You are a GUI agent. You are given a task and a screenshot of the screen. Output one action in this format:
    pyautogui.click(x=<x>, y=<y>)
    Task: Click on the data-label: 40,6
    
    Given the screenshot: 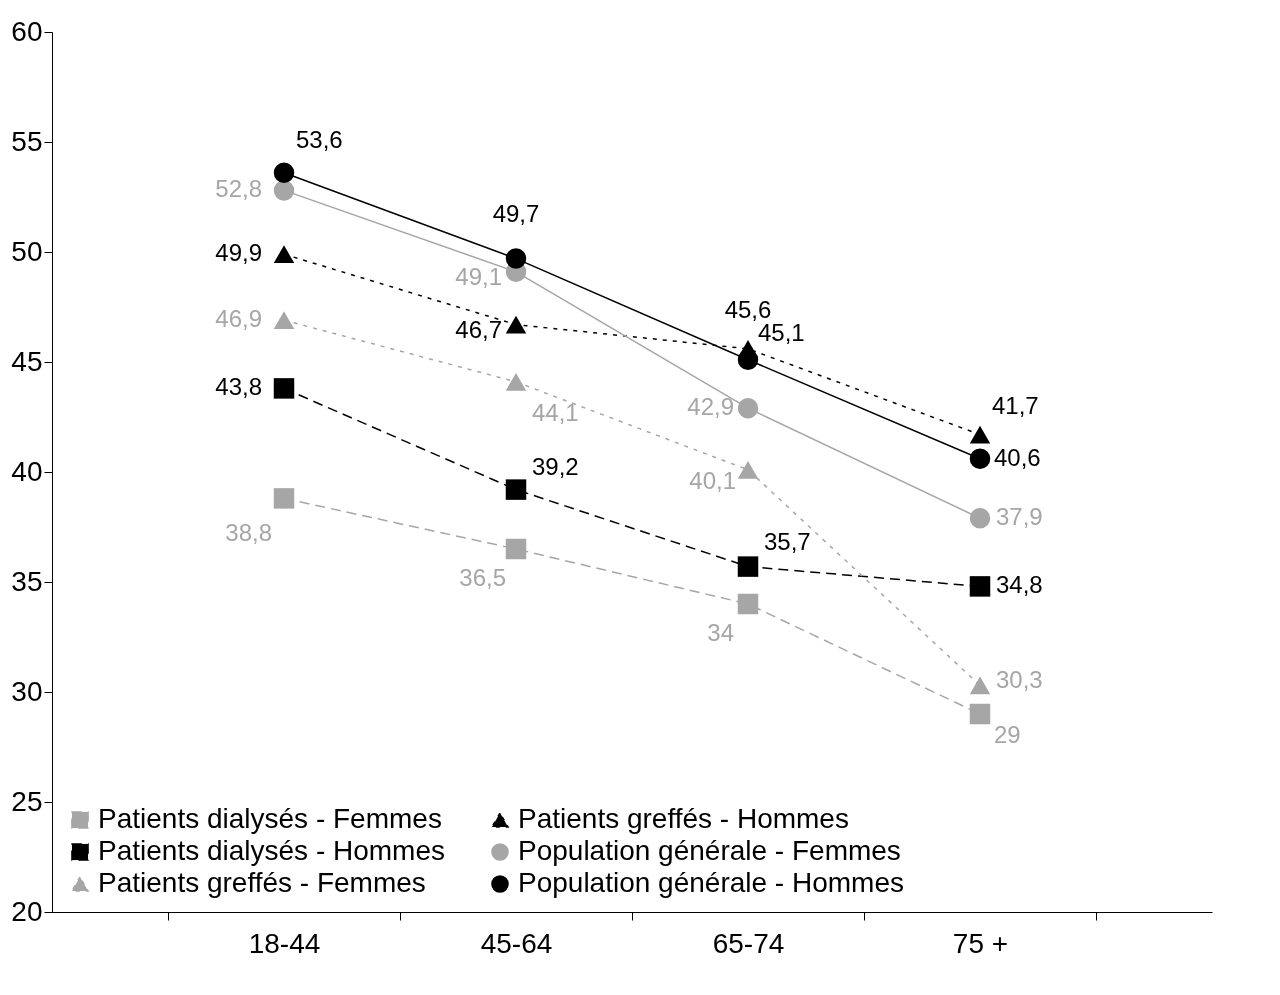 What is the action you would take?
    pyautogui.click(x=1017, y=457)
    